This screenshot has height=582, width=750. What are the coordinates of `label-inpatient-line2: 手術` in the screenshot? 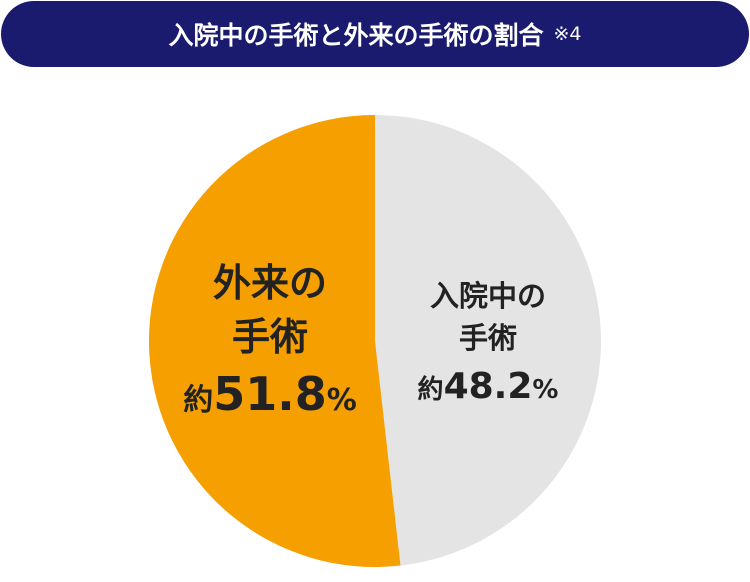 It's located at (488, 338).